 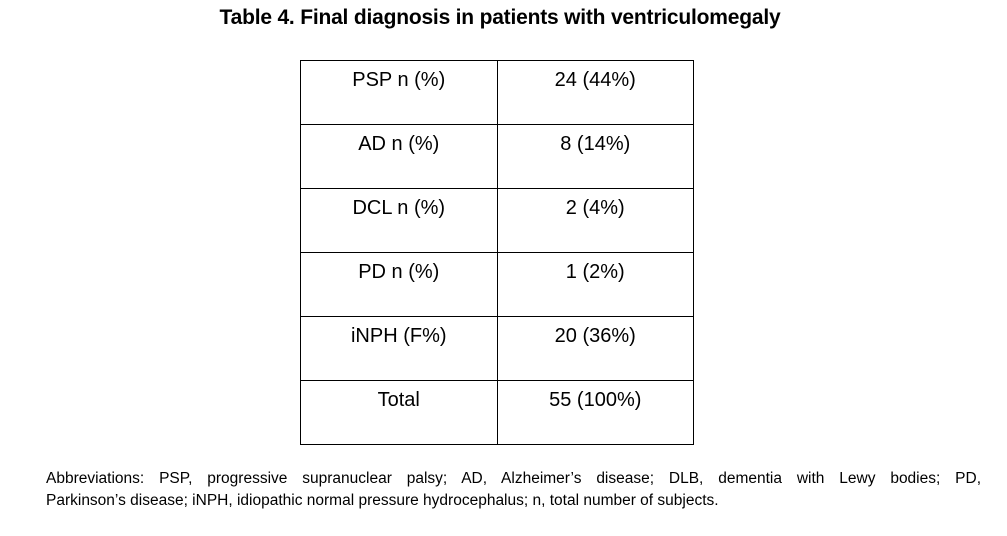 I want to click on diagnosis-value-cell: 8 (14%), so click(x=595, y=156).